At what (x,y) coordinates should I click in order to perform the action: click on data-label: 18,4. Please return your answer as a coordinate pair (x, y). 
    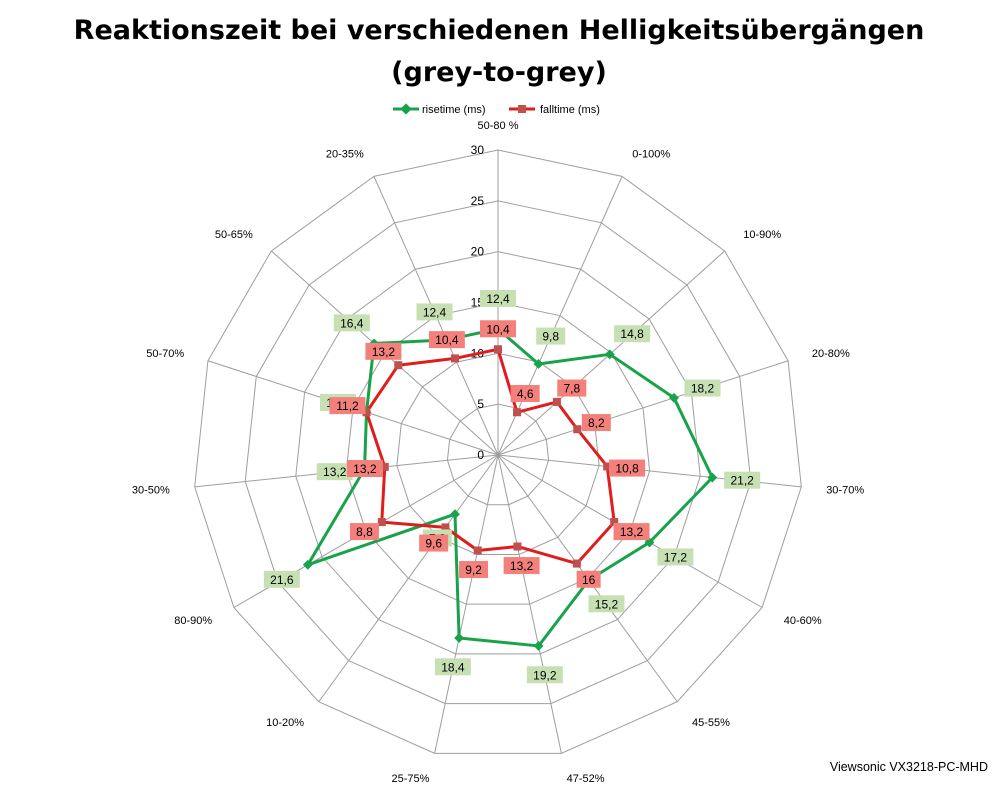
    Looking at the image, I should click on (453, 667).